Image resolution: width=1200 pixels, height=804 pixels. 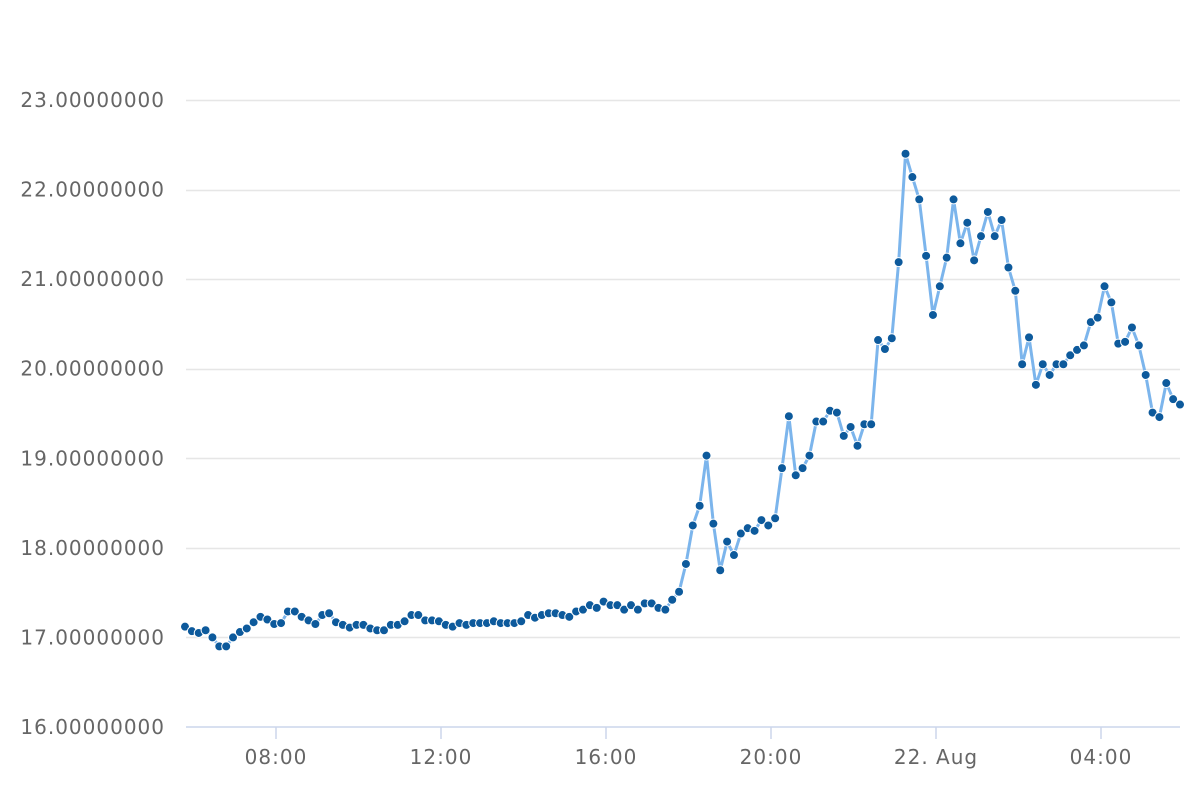 What do you see at coordinates (936, 757) in the screenshot?
I see `x-tick-label: 22. Aug` at bounding box center [936, 757].